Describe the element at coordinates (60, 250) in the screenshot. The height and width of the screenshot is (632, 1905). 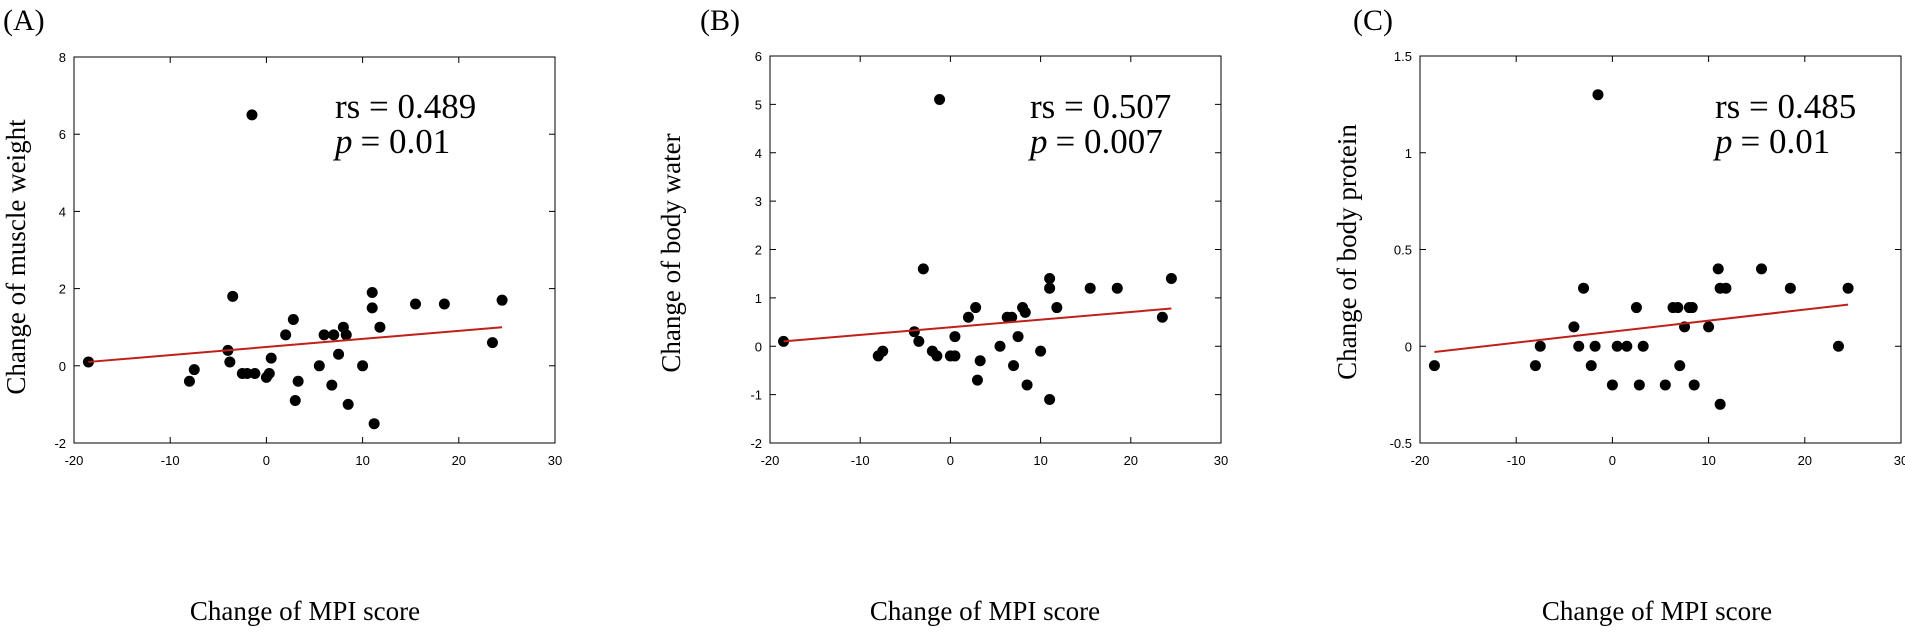
I see `y-tick-labels: -2 0 2 4 6 8` at that location.